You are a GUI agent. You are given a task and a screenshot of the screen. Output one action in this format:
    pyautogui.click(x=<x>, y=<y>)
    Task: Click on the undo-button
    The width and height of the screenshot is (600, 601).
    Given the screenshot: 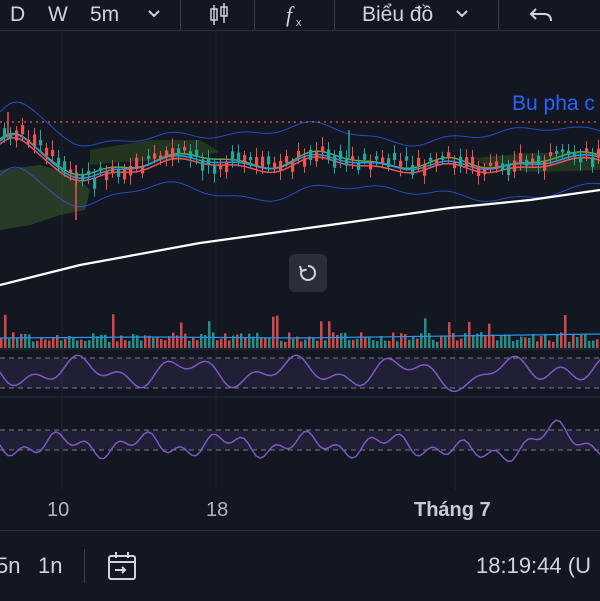 What is the action you would take?
    pyautogui.click(x=541, y=15)
    